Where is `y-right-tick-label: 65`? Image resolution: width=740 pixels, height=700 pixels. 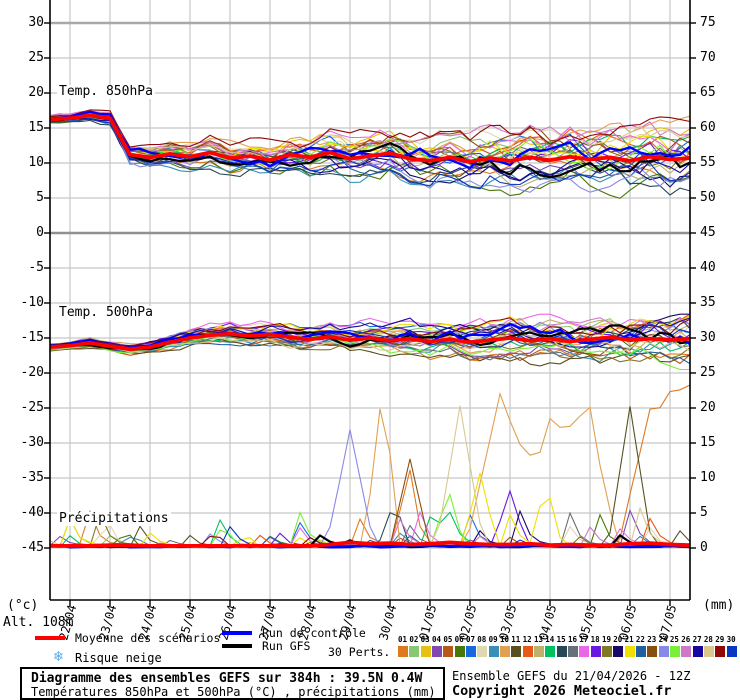 y-right-tick-label: 65 is located at coordinates (708, 92).